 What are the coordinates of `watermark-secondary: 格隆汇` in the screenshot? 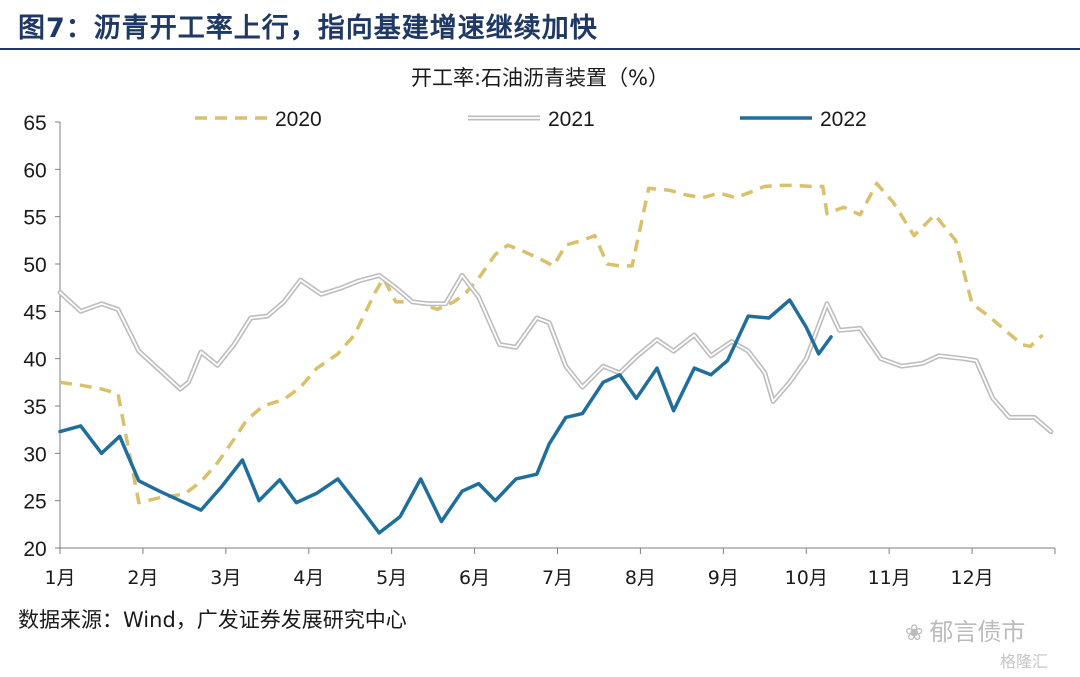 It's located at (1024, 660).